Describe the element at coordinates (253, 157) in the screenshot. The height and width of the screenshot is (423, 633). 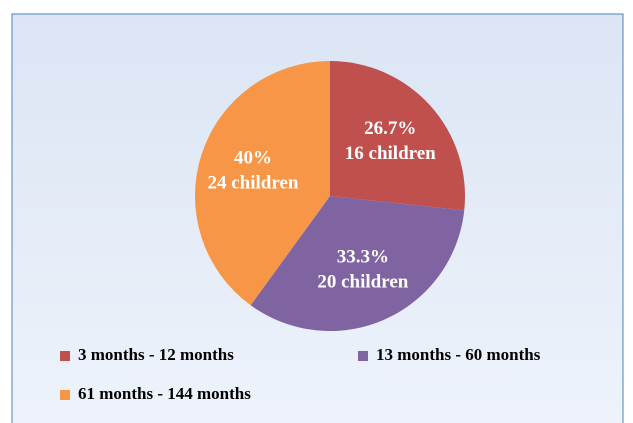
I see `slice-value-label: 40%` at that location.